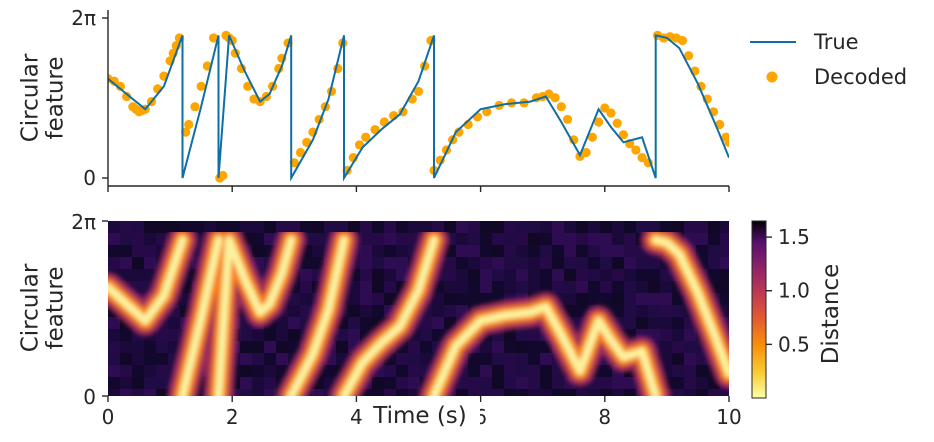 This screenshot has height=442, width=934. I want to click on colorbar-tick-label: 0.5, so click(794, 344).